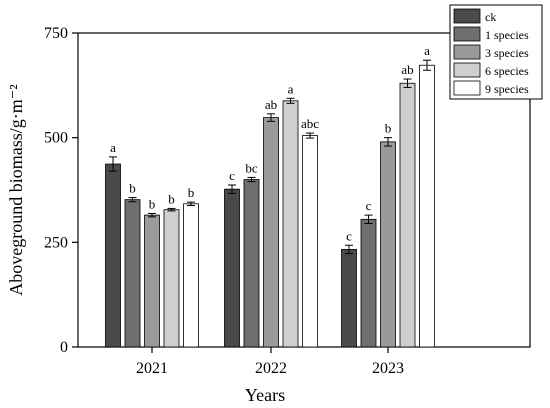 This screenshot has width=550, height=408. Describe the element at coordinates (56, 33) in the screenshot. I see `y-tick-label: 750` at that location.